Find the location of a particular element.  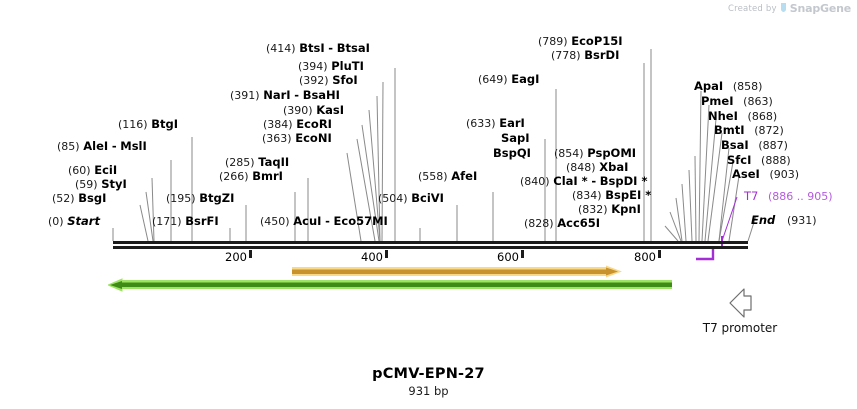

label-apai-name: ApaI is located at coordinates (709, 86).